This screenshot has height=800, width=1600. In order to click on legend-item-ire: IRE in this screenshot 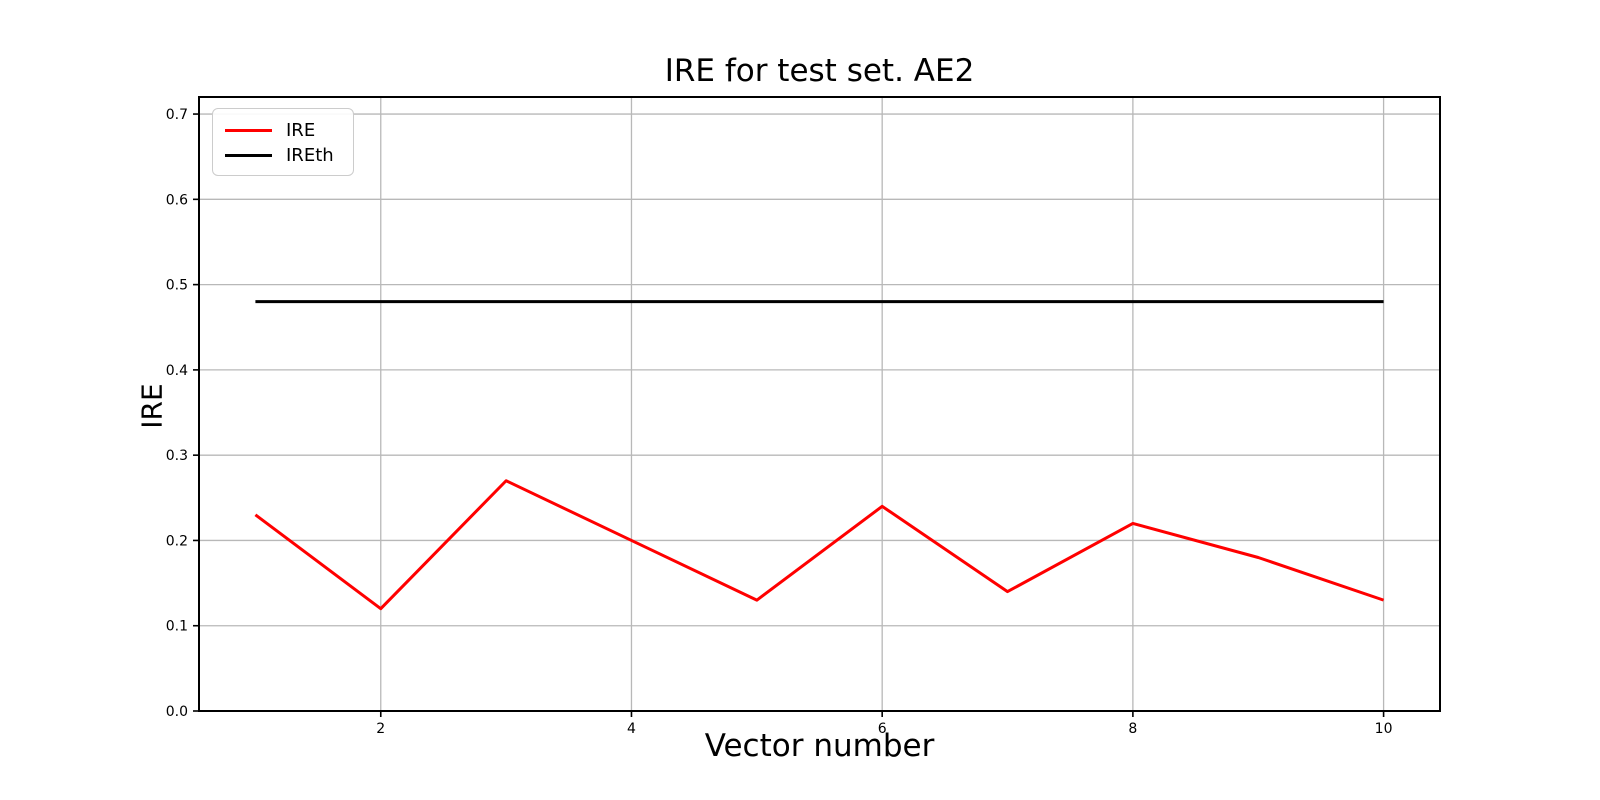, I will do `click(283, 130)`.